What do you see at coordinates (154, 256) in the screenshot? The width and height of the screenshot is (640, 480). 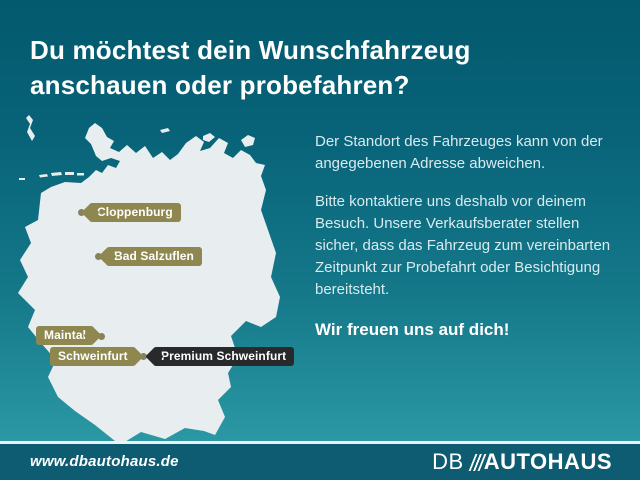 I see `map-label-bad-salzuflen: Bad Salzuflen` at bounding box center [154, 256].